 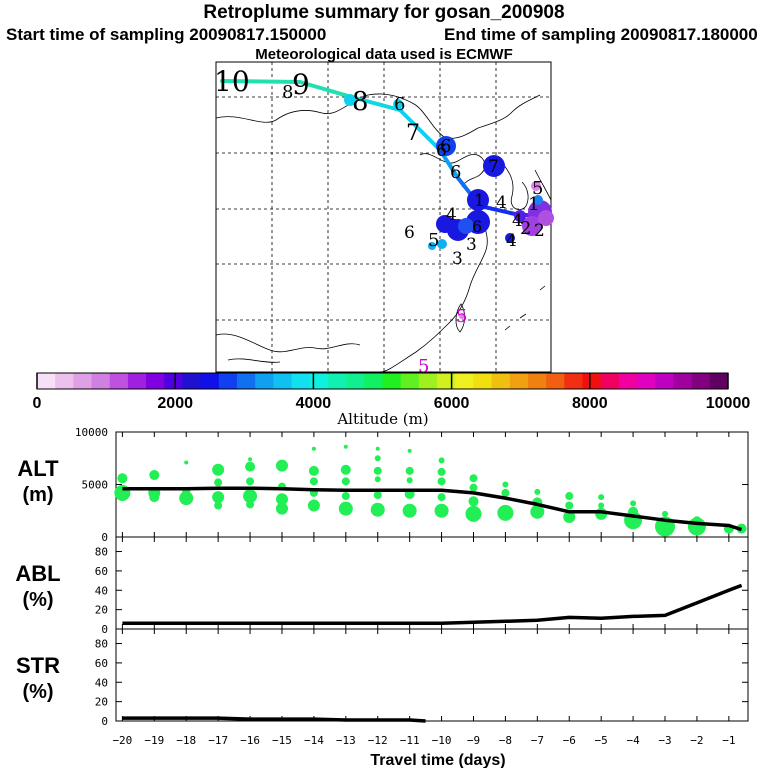 I want to click on plume-day-label: 4, so click(x=451, y=215).